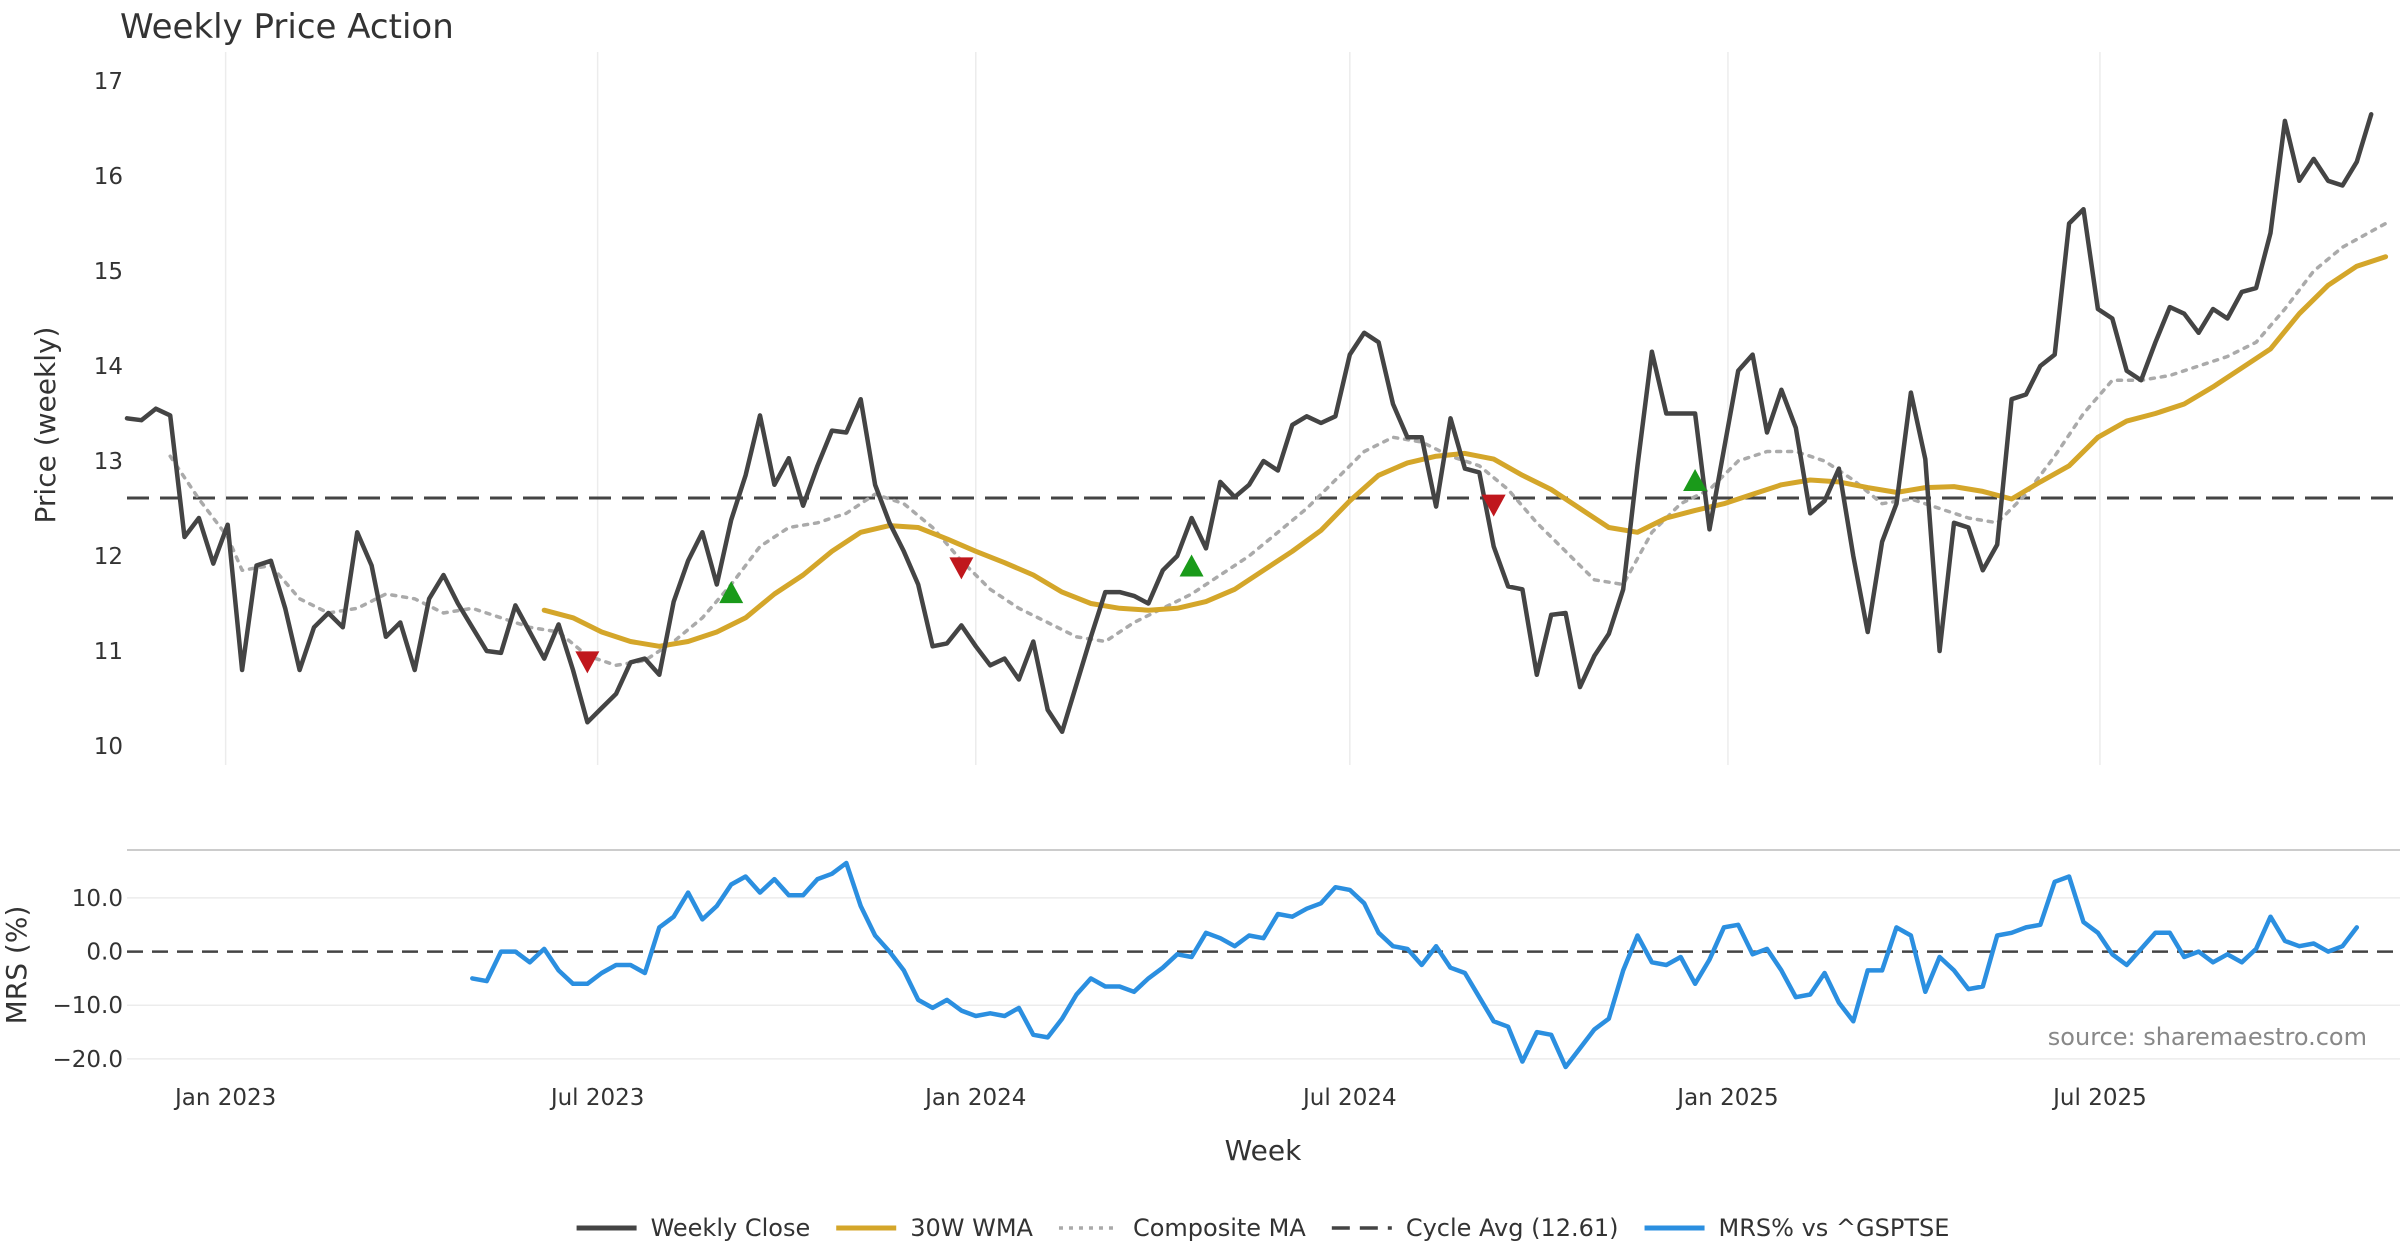 The image size is (2400, 1260). I want to click on x-tick-3: Jul 2024, so click(1349, 1098).